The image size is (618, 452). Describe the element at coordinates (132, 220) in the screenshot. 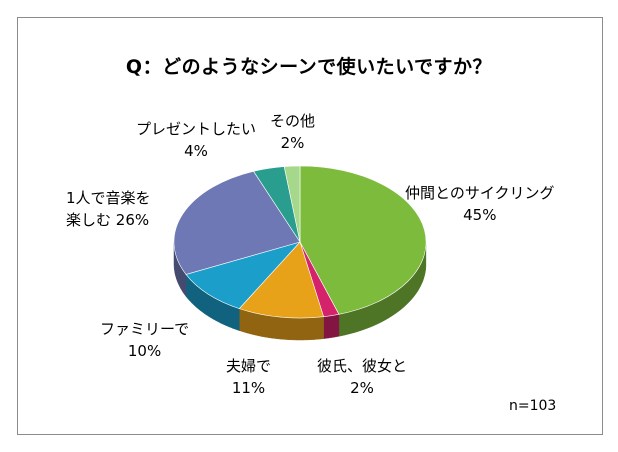

I see `label-hitori-pct: 26%` at that location.